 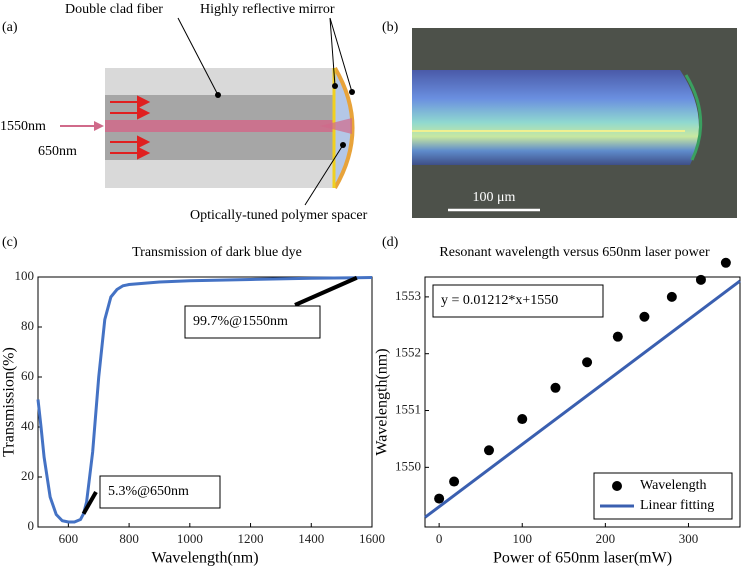 What do you see at coordinates (10, 242) in the screenshot?
I see `panel-label: (c)` at bounding box center [10, 242].